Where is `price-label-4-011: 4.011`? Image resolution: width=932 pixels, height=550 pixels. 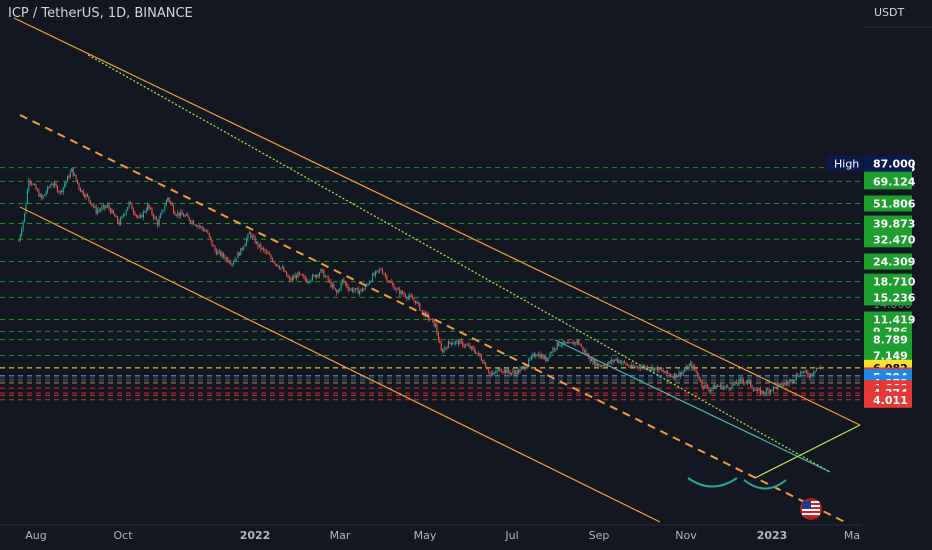 price-label-4-011: 4.011 is located at coordinates (888, 399).